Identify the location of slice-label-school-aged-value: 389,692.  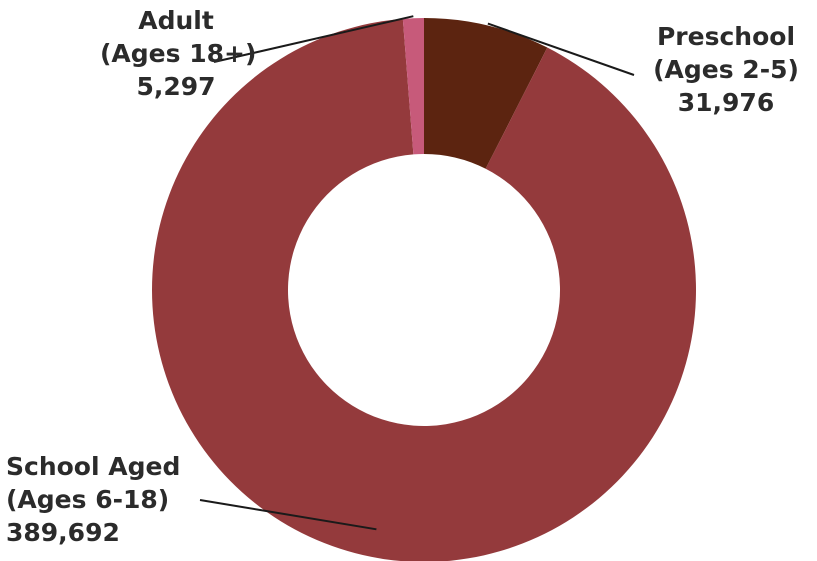
(63, 532).